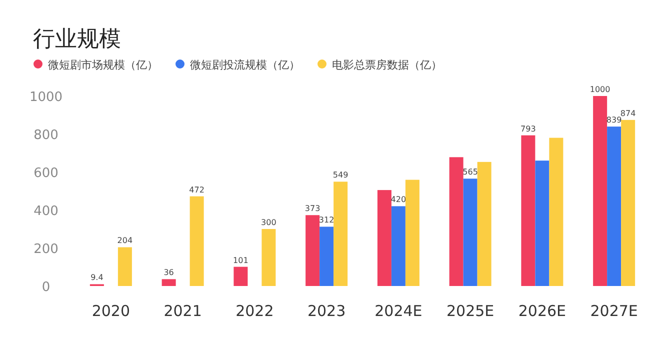  I want to click on y-tick-label: 600, so click(46, 173).